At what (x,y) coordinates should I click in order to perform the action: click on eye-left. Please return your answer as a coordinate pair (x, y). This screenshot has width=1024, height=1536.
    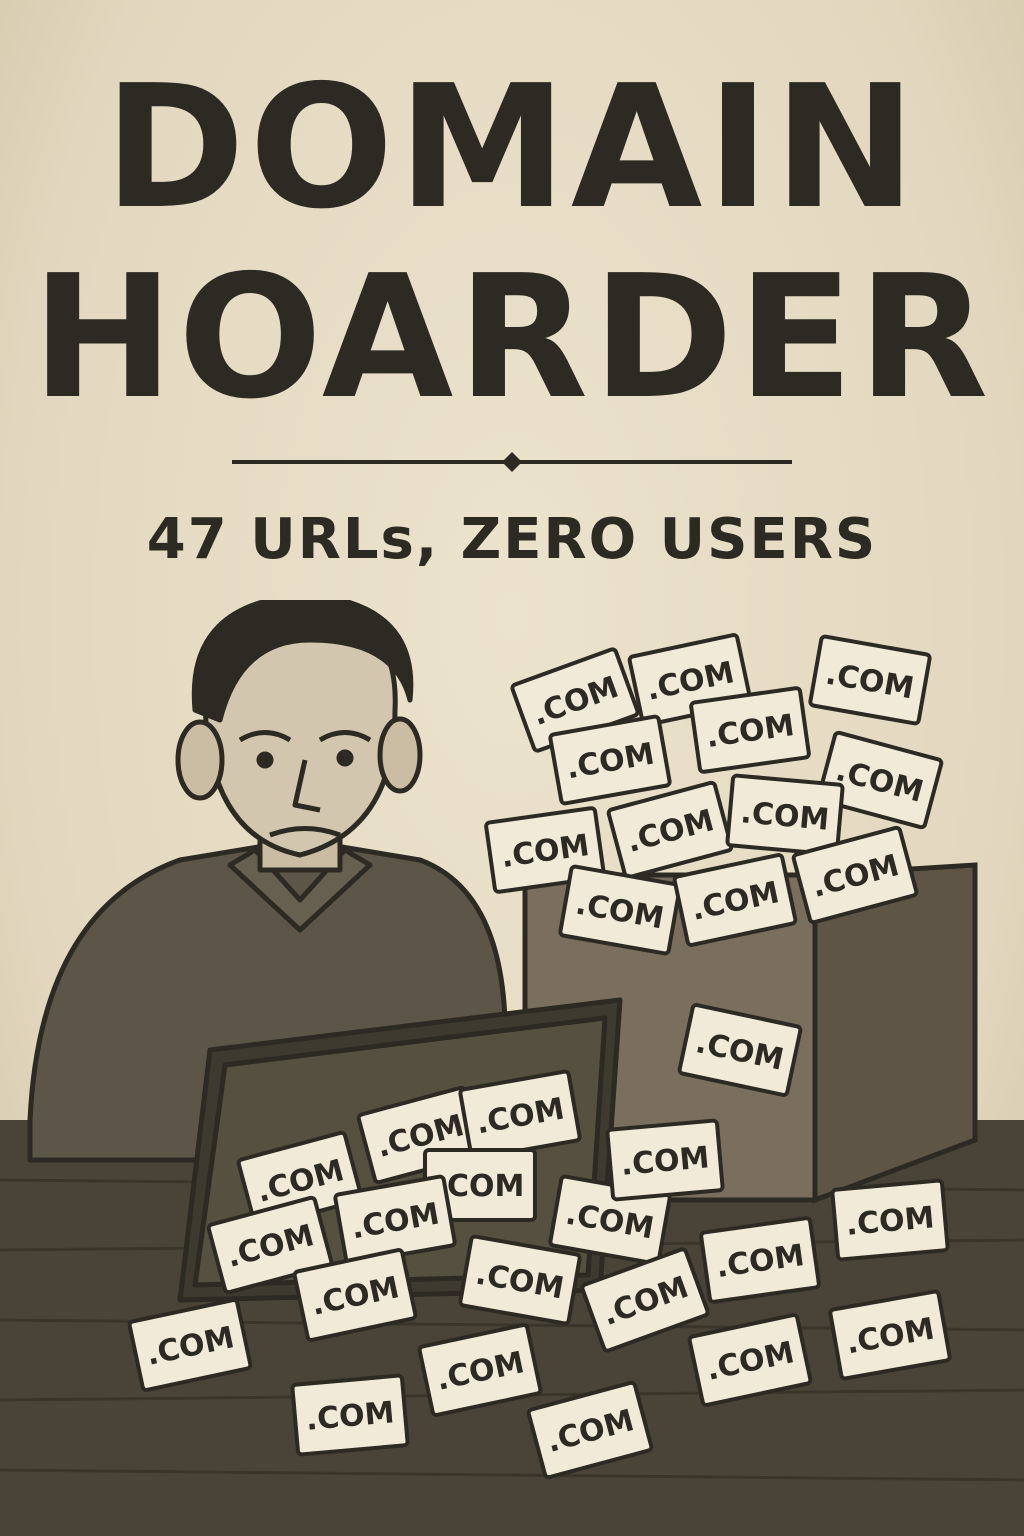
    Looking at the image, I should click on (265, 760).